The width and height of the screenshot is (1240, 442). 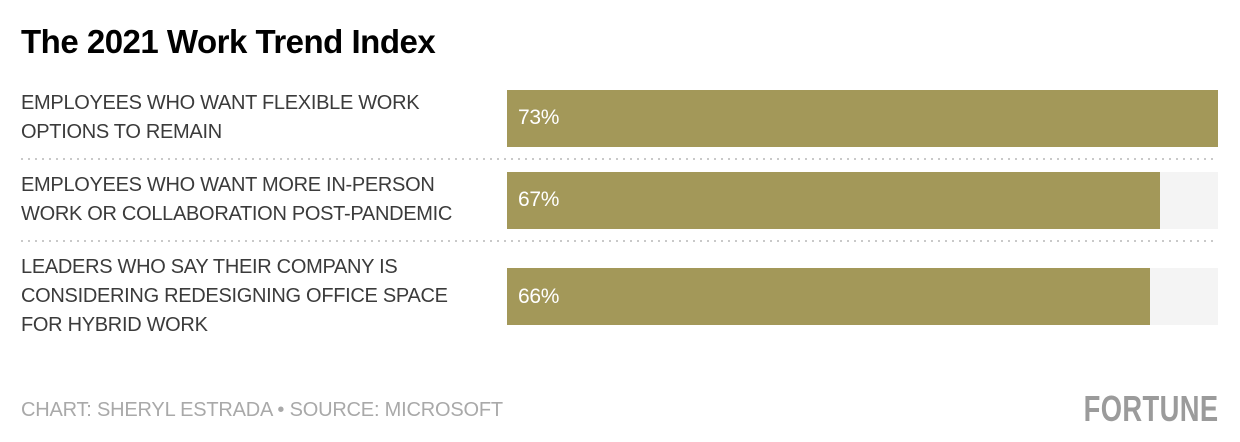 I want to click on bar-fill: 67%, so click(x=833, y=200).